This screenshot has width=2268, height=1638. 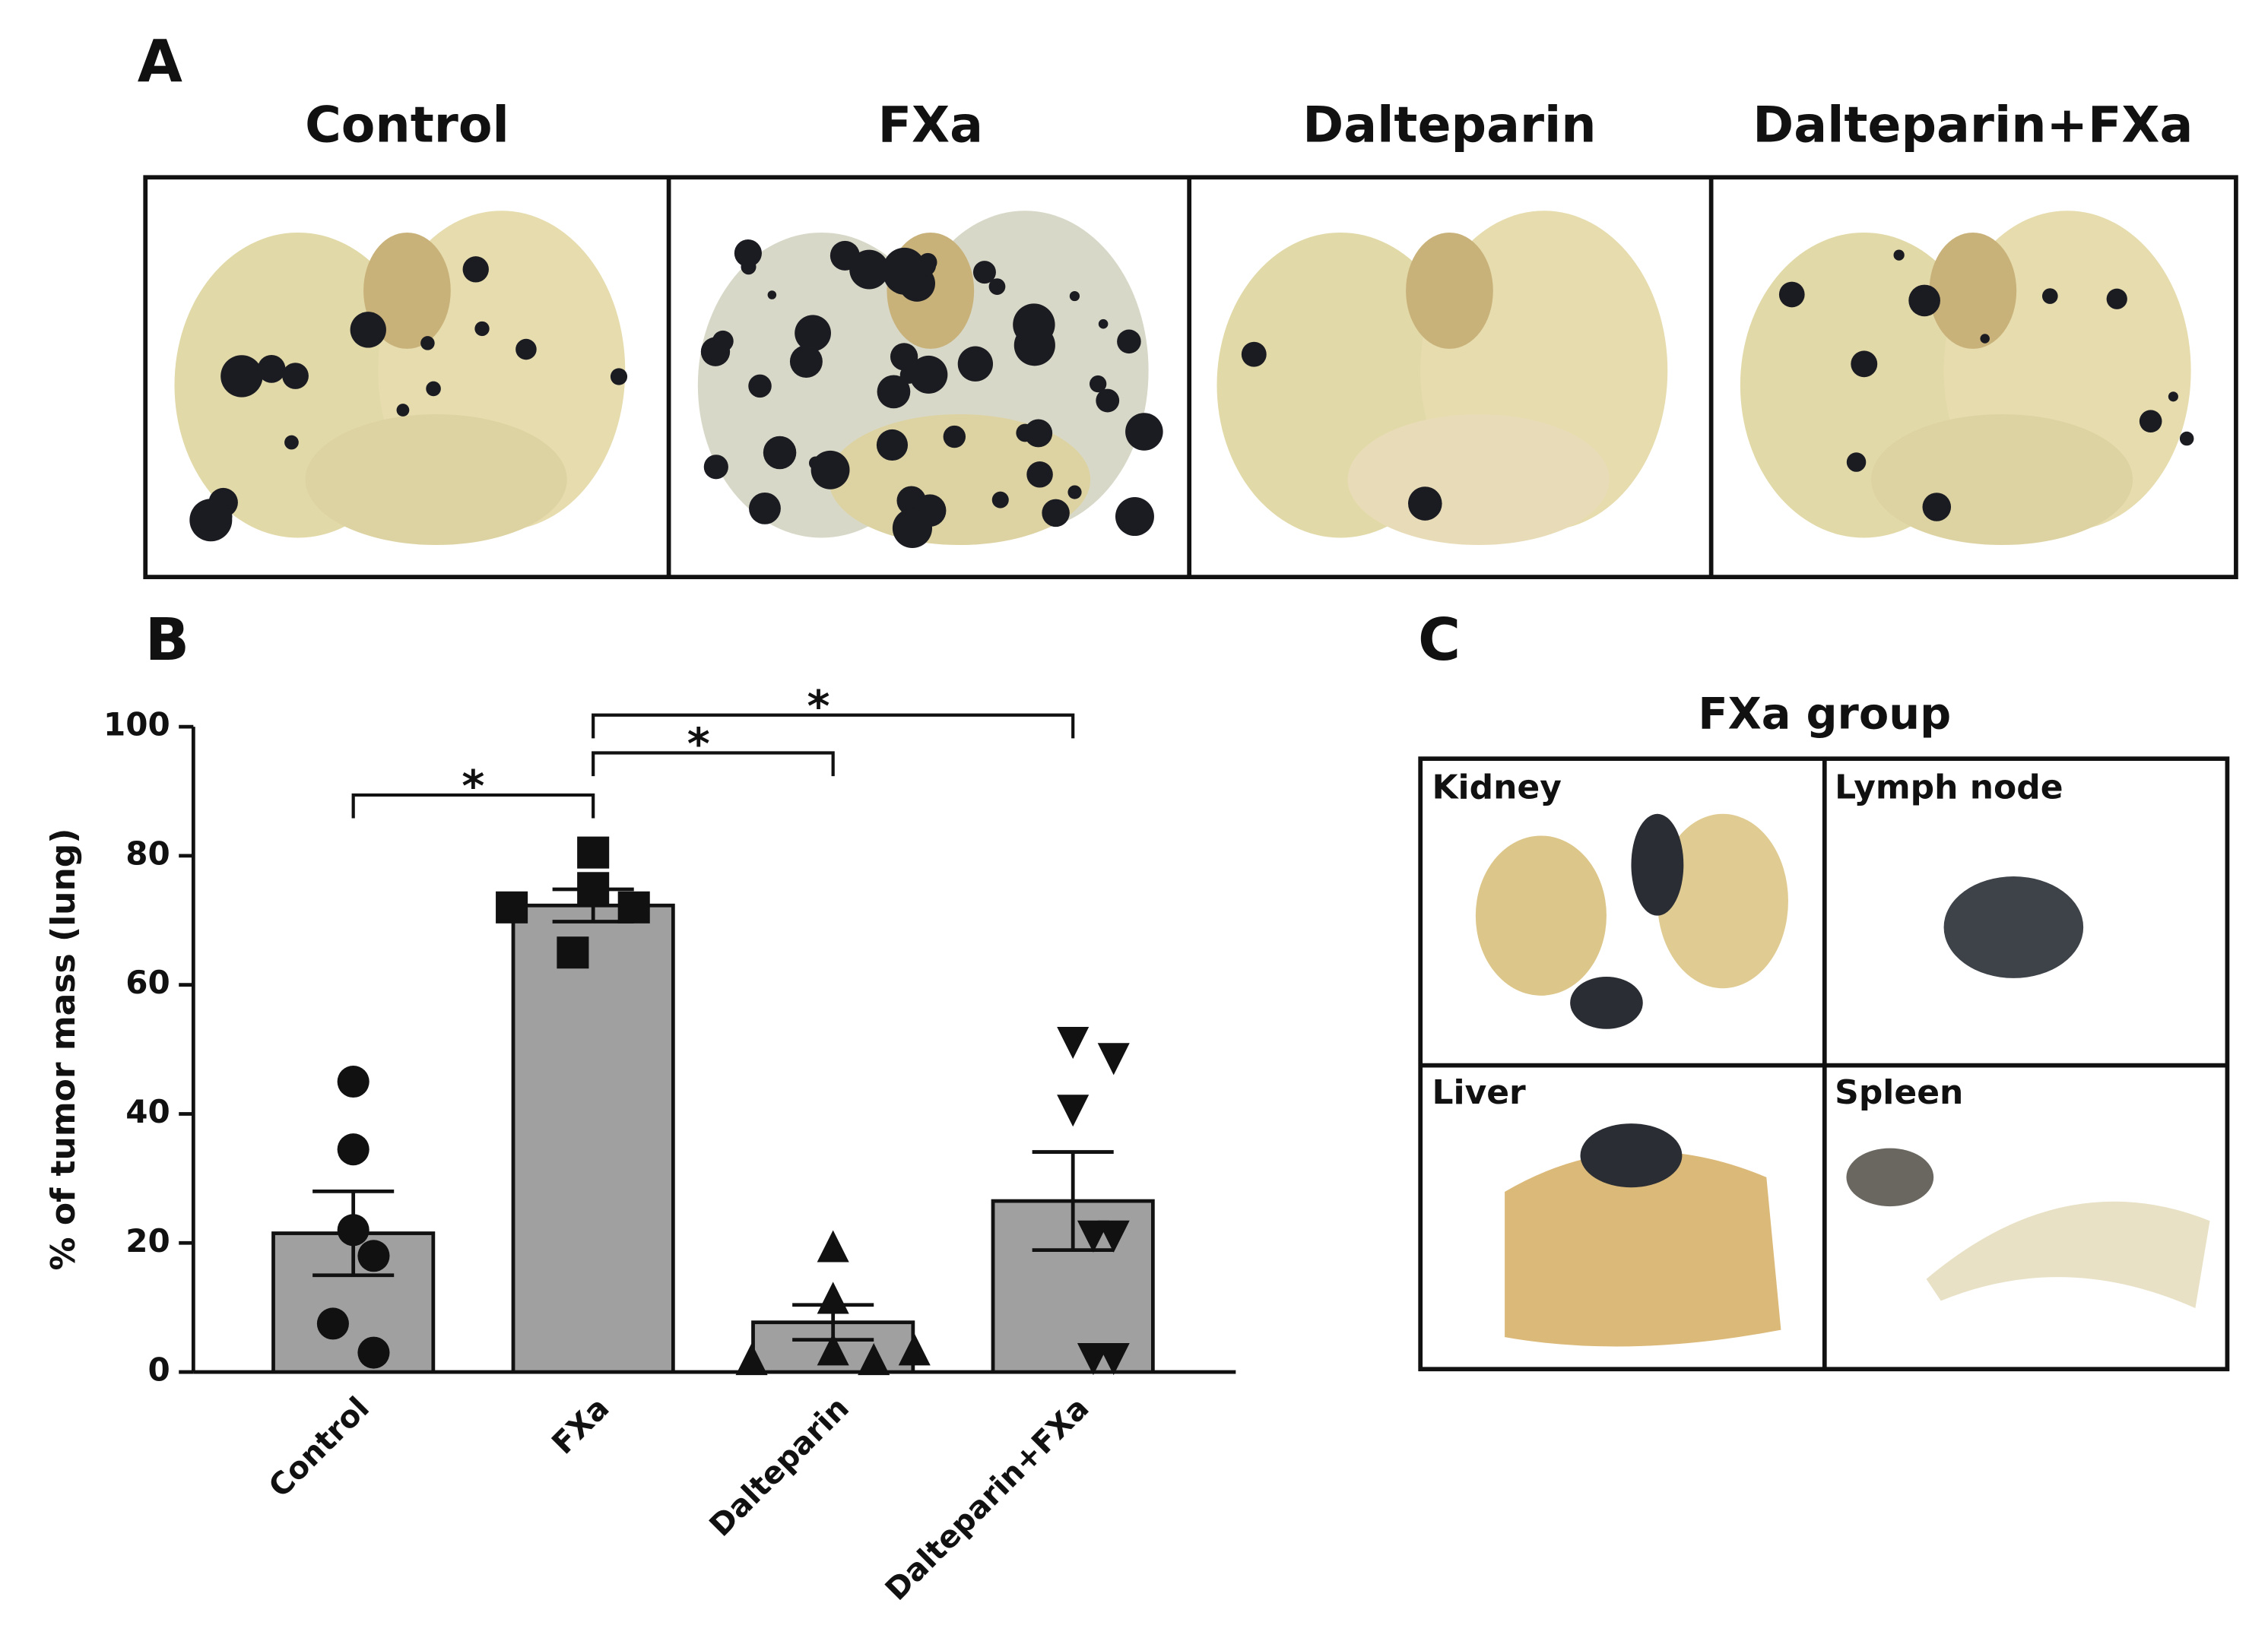 What do you see at coordinates (147, 1240) in the screenshot?
I see `y-tick-label: 20` at bounding box center [147, 1240].